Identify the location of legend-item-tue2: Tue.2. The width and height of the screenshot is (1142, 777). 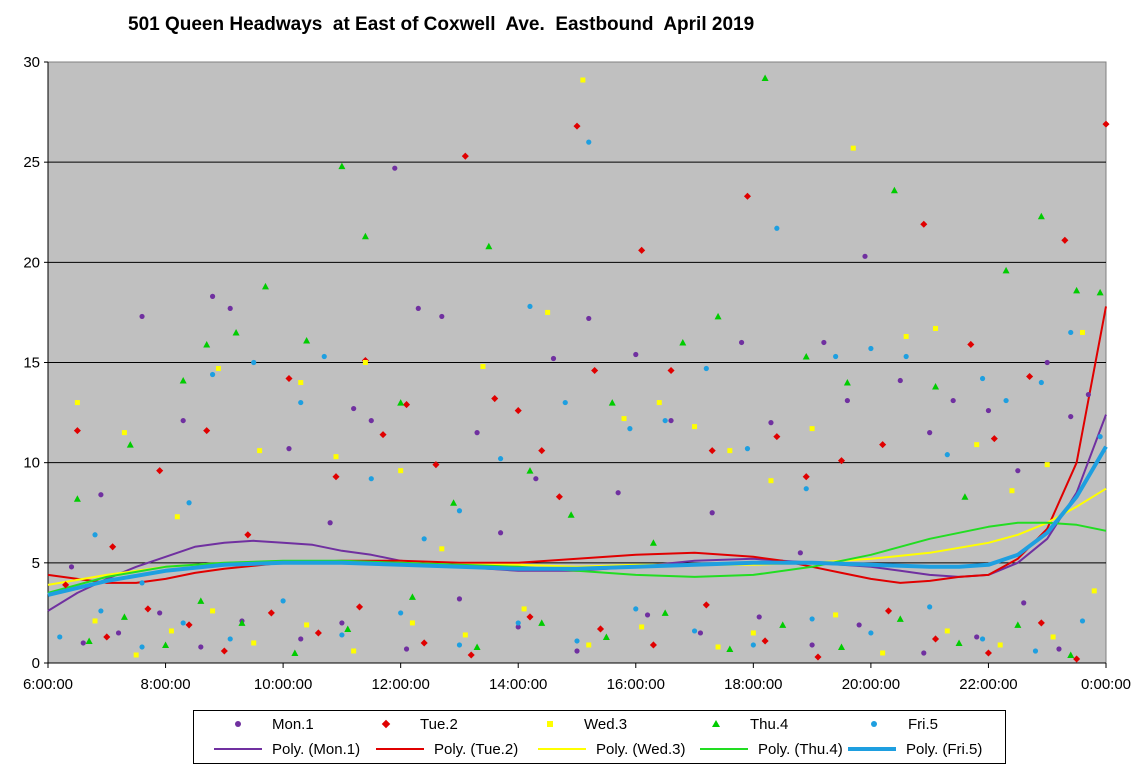
(407, 724).